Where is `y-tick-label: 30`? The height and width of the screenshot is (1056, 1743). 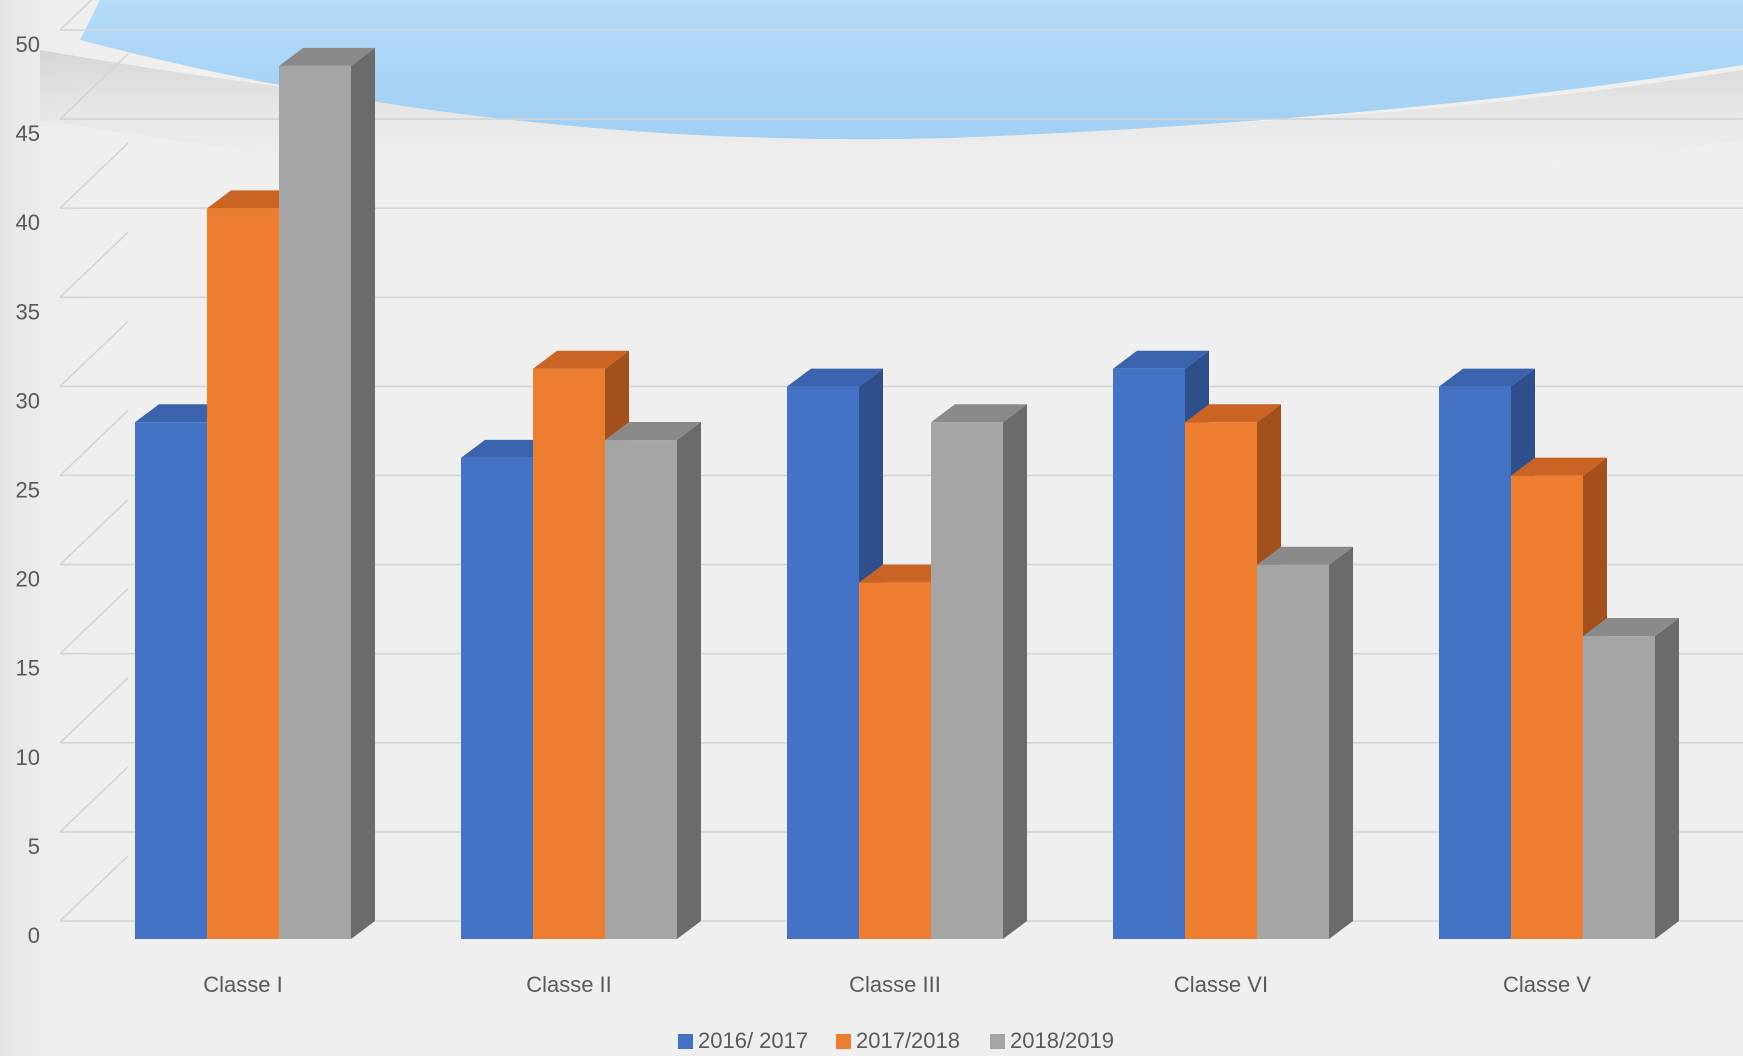 y-tick-label: 30 is located at coordinates (28, 400).